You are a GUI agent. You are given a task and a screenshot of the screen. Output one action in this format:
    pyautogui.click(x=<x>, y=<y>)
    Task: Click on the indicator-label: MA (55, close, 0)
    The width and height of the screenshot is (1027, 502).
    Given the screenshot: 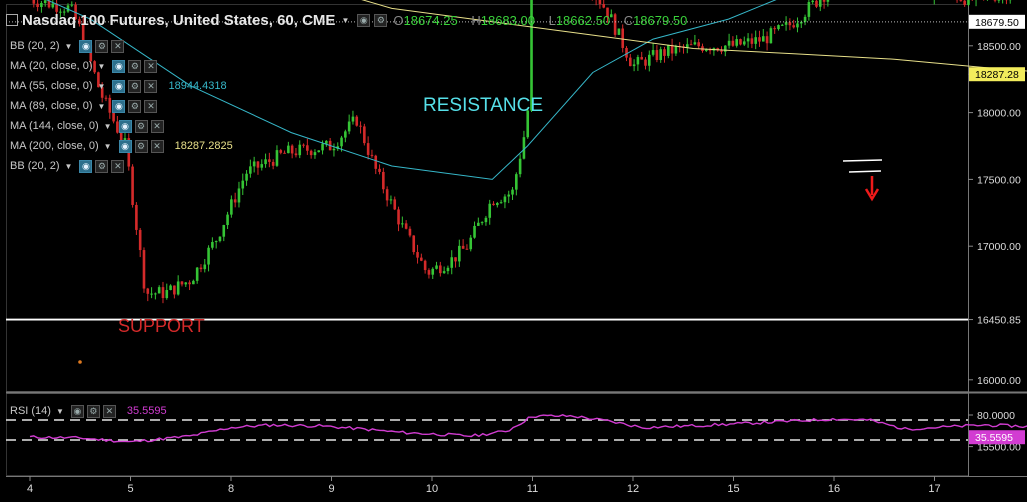 What is the action you would take?
    pyautogui.click(x=51, y=86)
    